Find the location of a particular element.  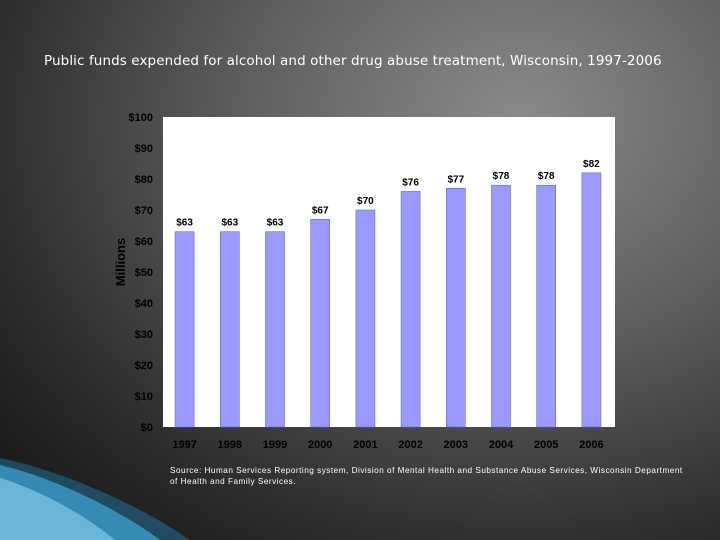

y-tick-label: $90 is located at coordinates (144, 149).